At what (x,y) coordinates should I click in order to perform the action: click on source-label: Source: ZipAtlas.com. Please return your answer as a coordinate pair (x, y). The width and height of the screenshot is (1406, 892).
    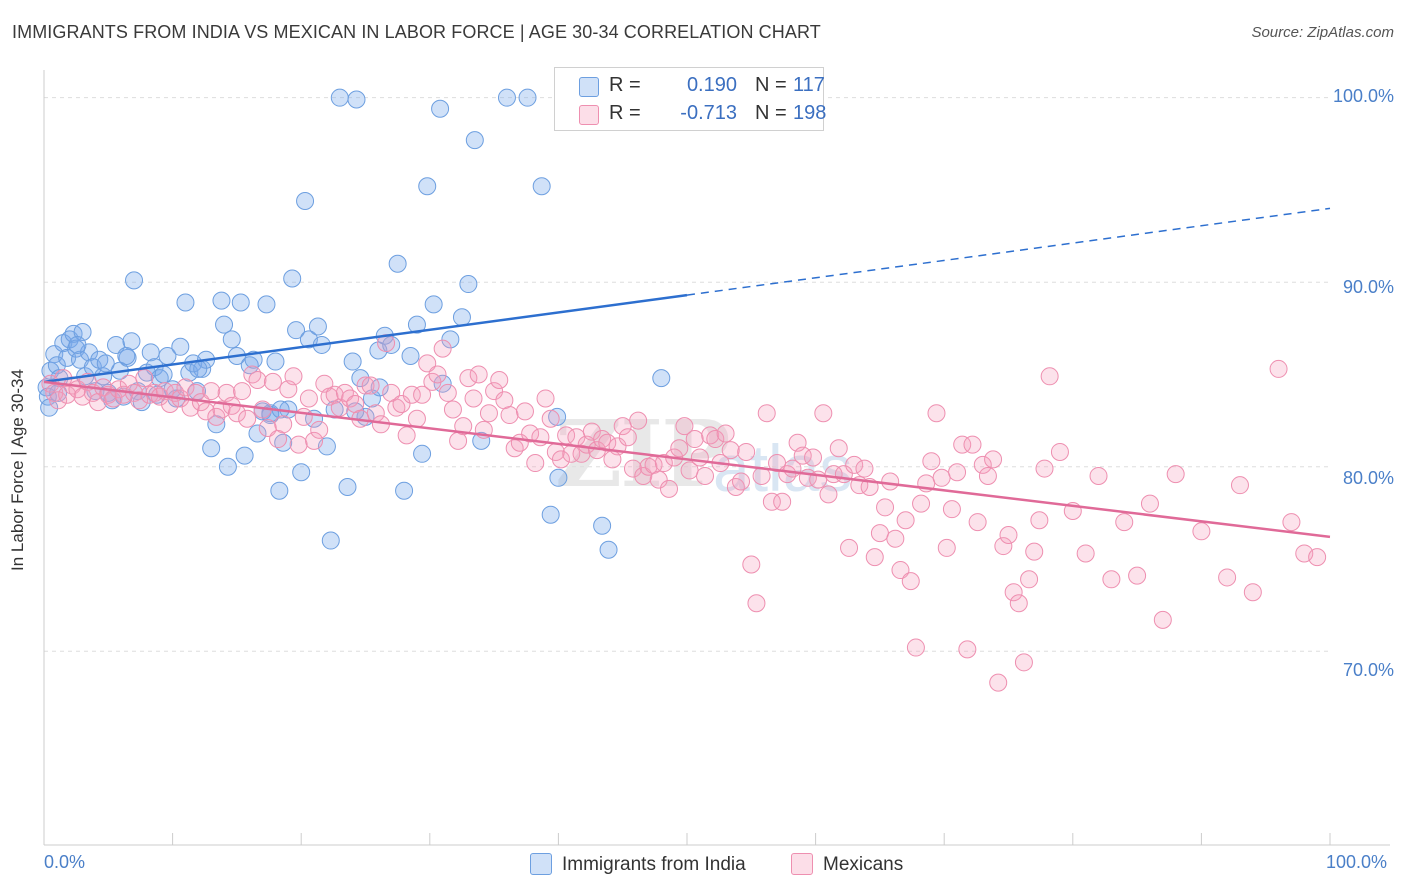
    Looking at the image, I should click on (1322, 32).